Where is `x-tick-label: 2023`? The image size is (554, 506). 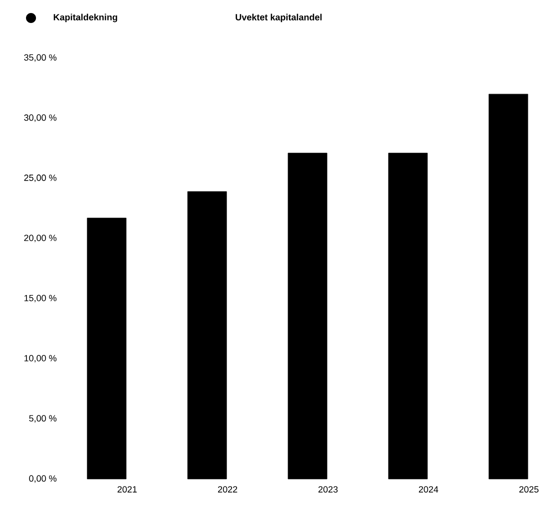 x-tick-label: 2023 is located at coordinates (328, 489).